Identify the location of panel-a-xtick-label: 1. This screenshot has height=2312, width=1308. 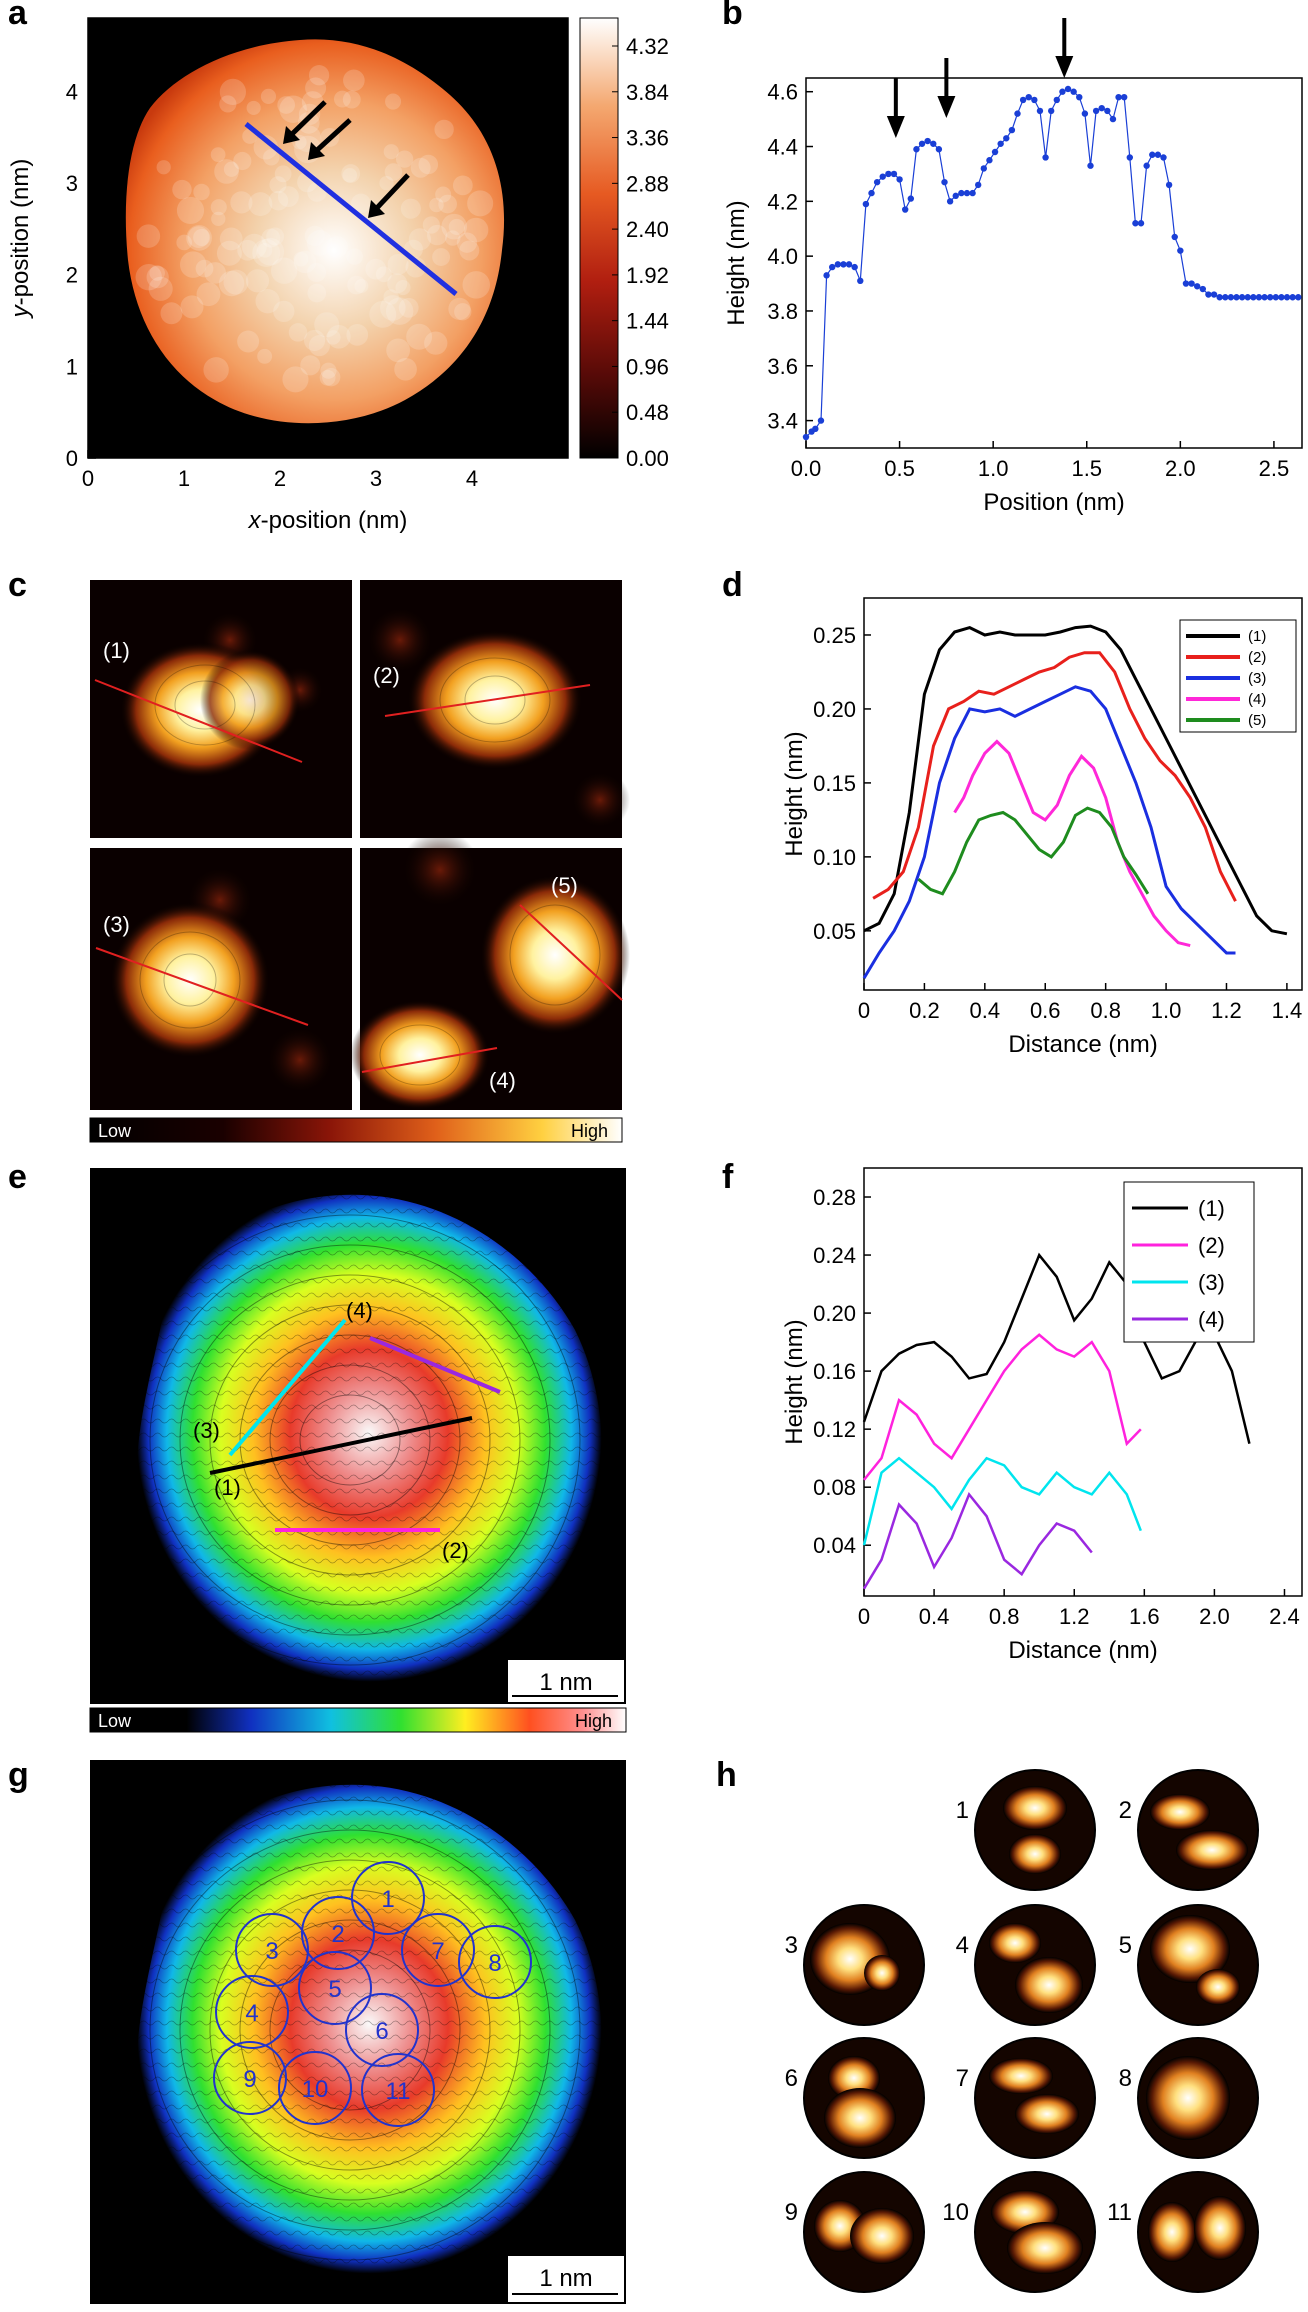
(184, 478).